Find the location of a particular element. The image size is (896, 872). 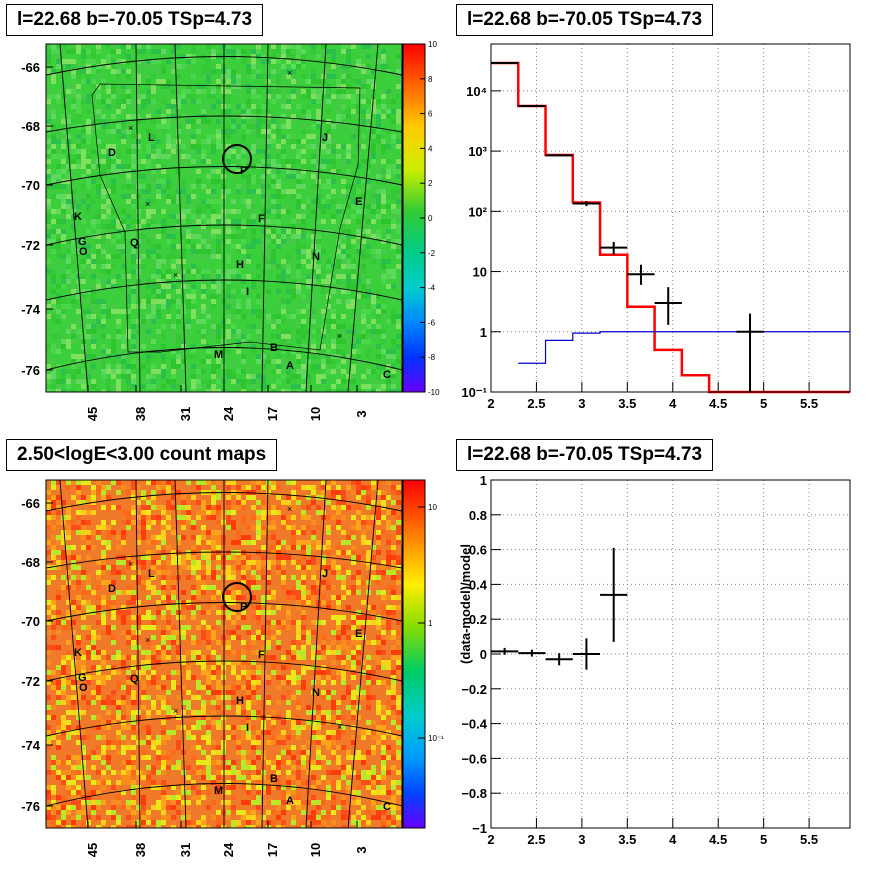

source-label-m: M is located at coordinates (218, 791).